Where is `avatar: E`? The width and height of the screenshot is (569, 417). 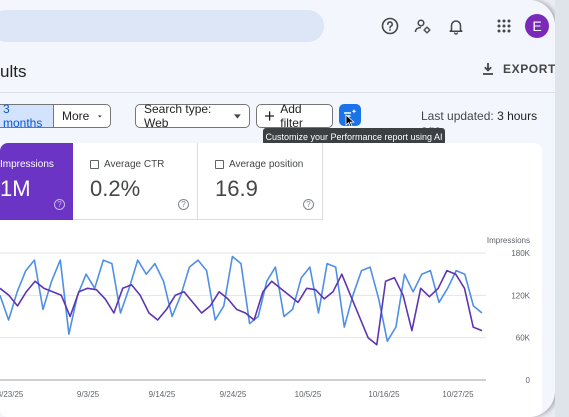 avatar: E is located at coordinates (537, 26).